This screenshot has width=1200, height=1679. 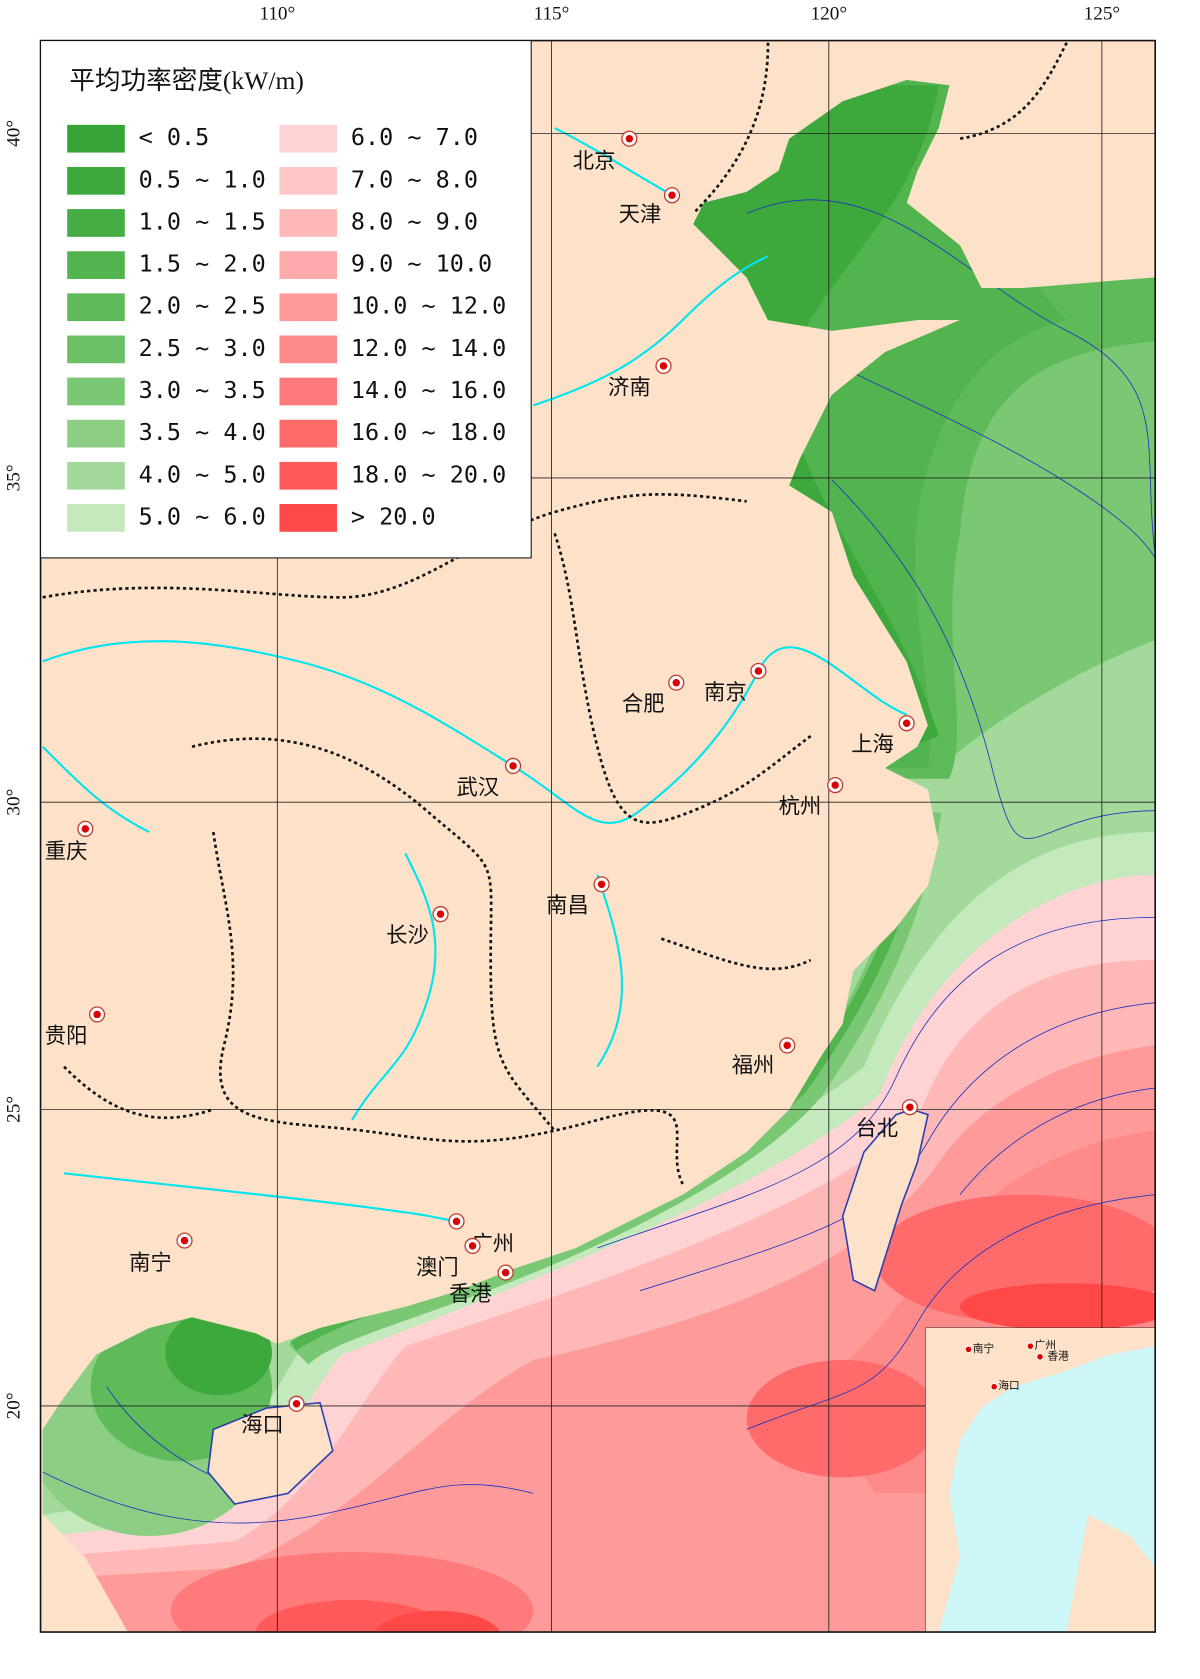 I want to click on city-label: 香港, so click(x=470, y=1294).